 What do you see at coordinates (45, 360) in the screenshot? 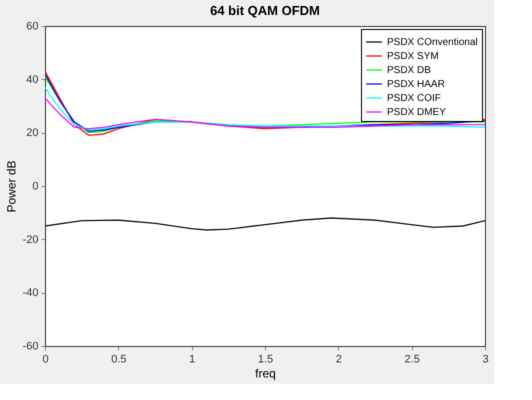
I see `x-tick-label: 0` at bounding box center [45, 360].